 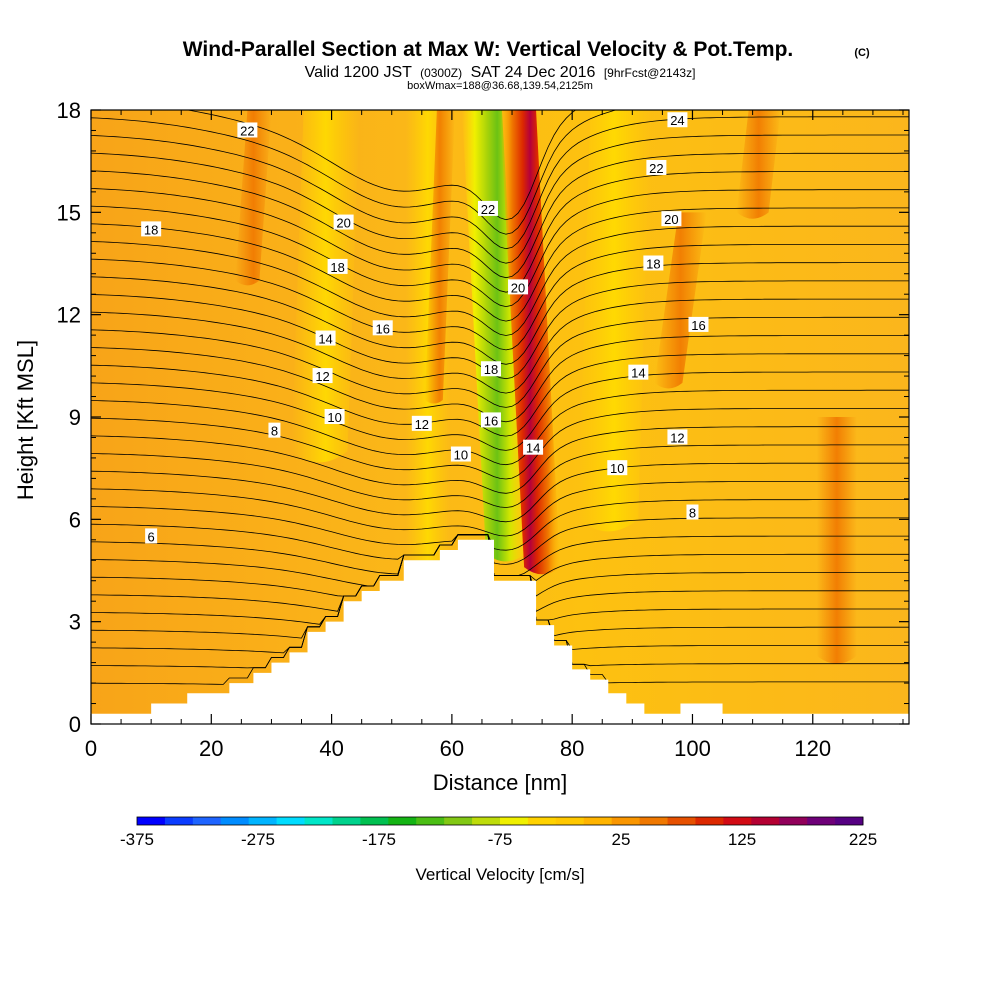 What do you see at coordinates (25, 420) in the screenshot?
I see `y-axis-label: Height [Kft MSL]` at bounding box center [25, 420].